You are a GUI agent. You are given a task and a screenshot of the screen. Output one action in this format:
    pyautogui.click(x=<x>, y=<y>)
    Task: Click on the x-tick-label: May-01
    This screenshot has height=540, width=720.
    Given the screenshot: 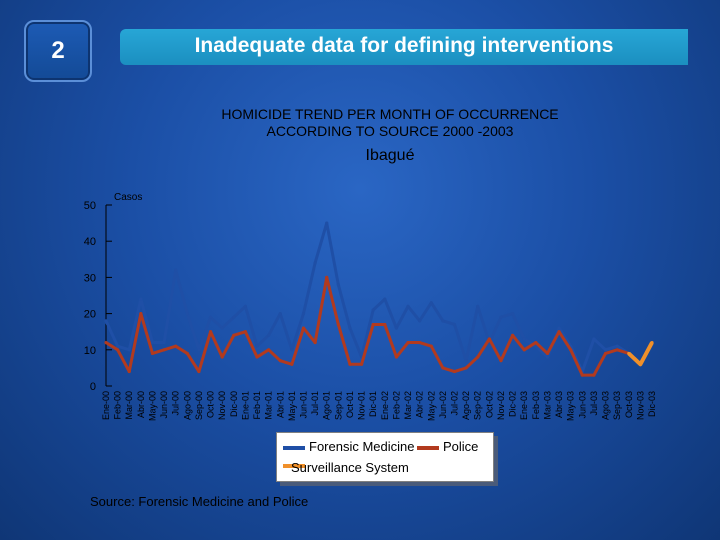 What is the action you would take?
    pyautogui.click(x=292, y=406)
    